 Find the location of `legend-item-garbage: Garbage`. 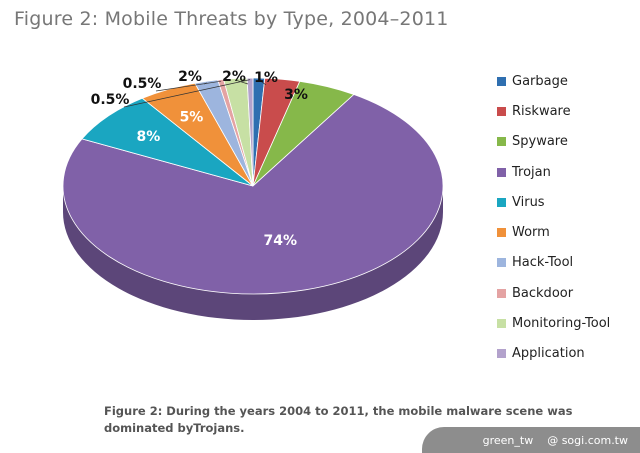

legend-item-garbage: Garbage is located at coordinates (553, 81).